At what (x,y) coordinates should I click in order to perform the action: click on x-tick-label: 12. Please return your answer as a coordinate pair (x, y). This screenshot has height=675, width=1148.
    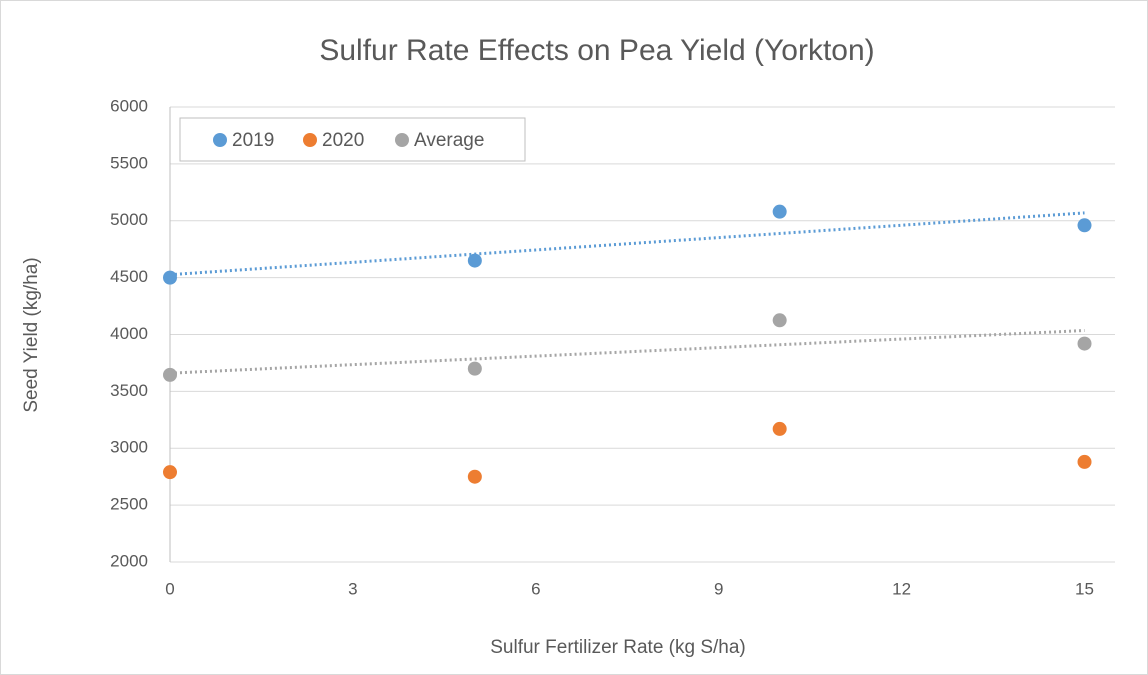
    Looking at the image, I should click on (901, 588).